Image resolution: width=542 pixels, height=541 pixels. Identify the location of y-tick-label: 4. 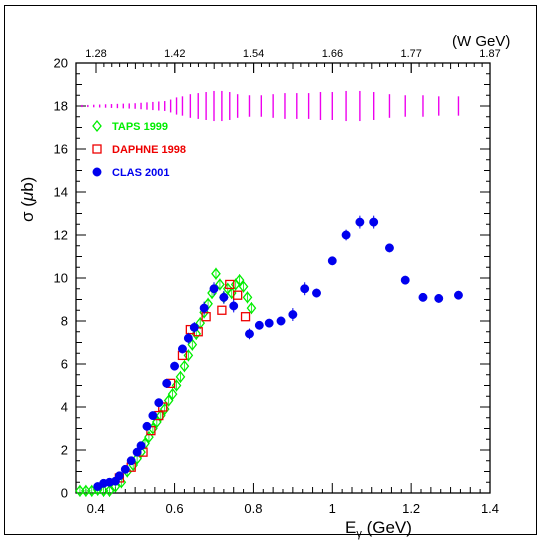
(64, 407).